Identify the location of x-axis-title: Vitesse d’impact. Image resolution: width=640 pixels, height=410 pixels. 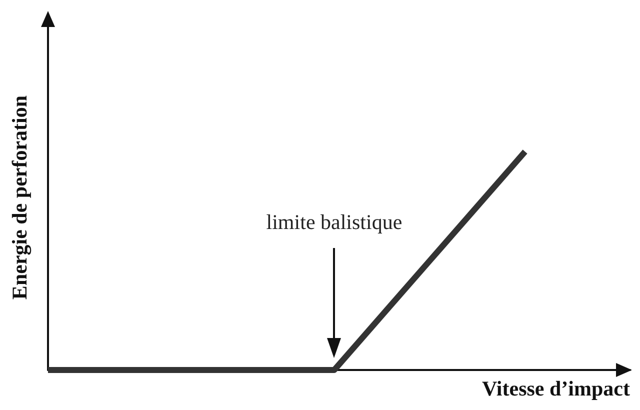
(556, 388).